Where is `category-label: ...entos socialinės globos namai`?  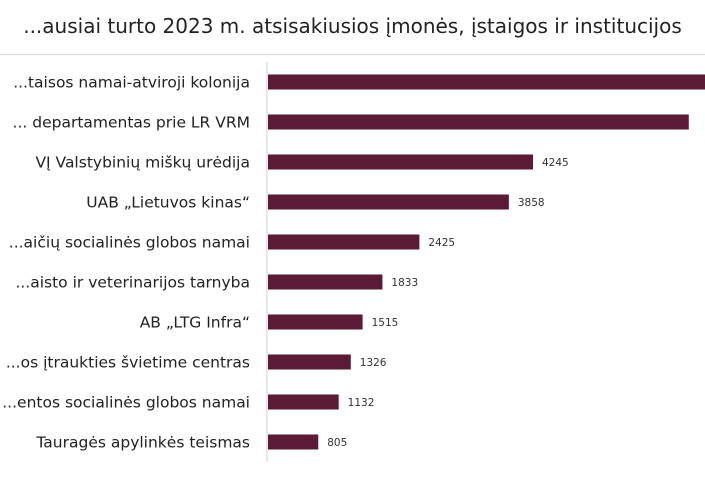
category-label: ...entos socialinės globos namai is located at coordinates (126, 403).